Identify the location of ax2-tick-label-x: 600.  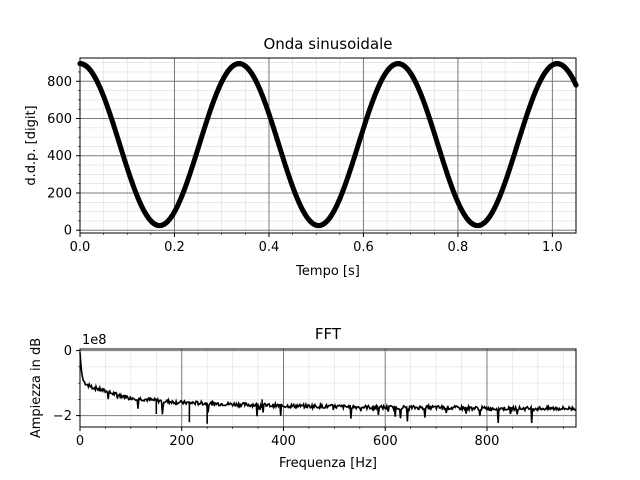
(385, 441).